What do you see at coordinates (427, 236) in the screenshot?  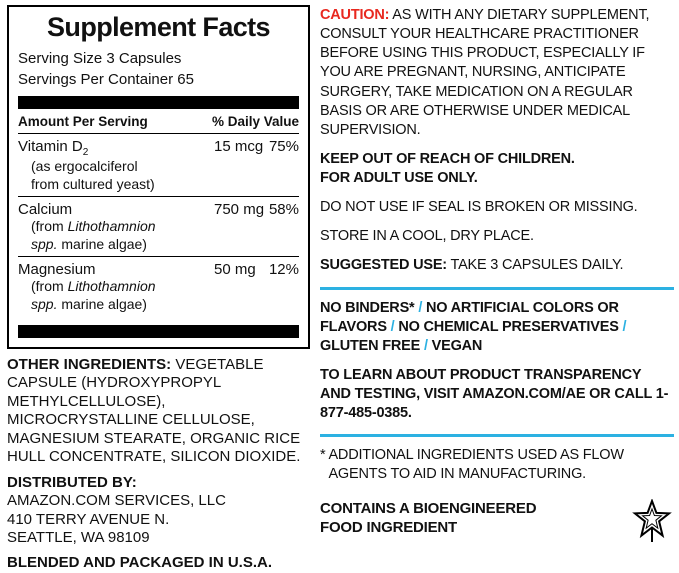 I see `storage-instruction: STORE IN A COOL, DRY PLACE.` at bounding box center [427, 236].